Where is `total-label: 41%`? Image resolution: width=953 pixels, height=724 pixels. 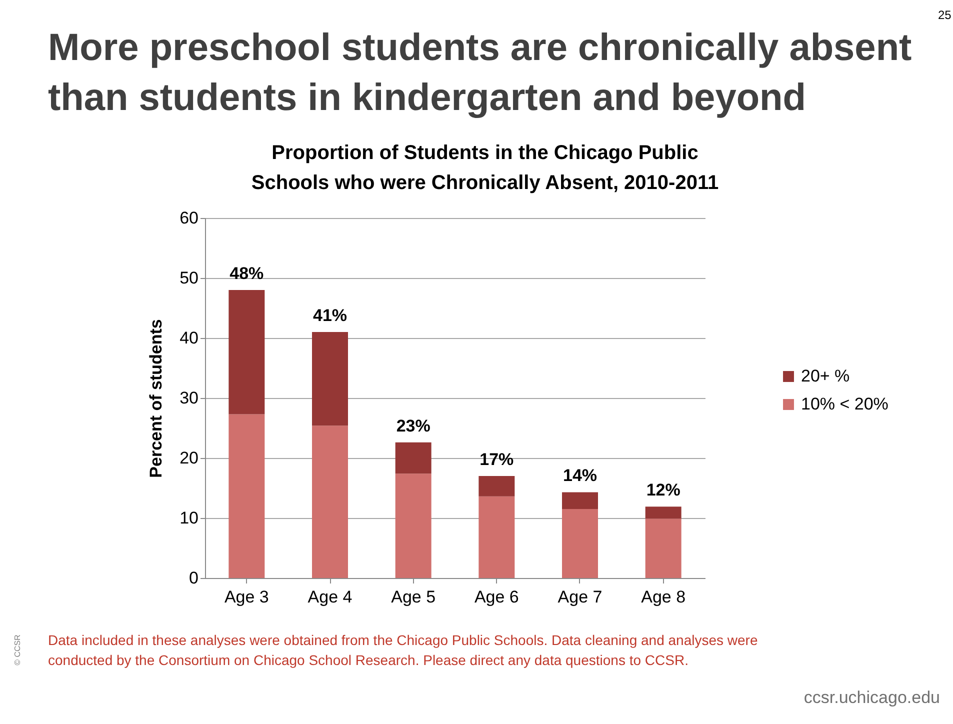
total-label: 41% is located at coordinates (330, 315).